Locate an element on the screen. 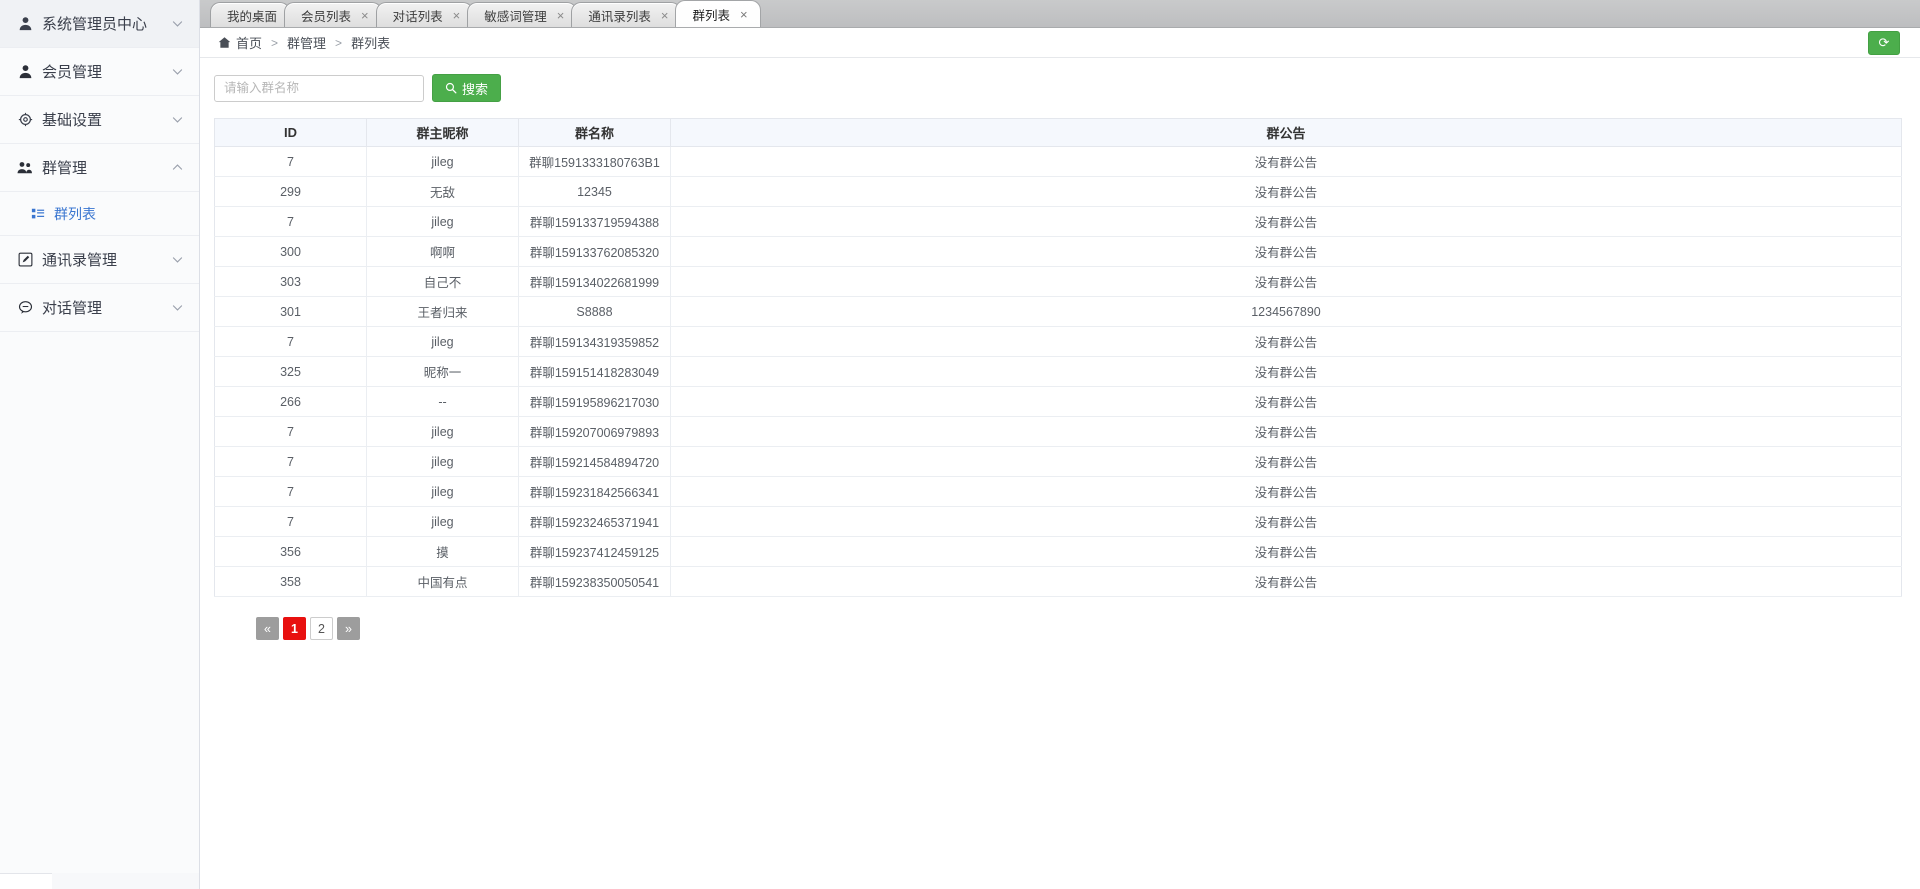 This screenshot has width=1920, height=889. table-row: 7 jileg 群聊159133719594388 没有群公告 is located at coordinates (1058, 221).